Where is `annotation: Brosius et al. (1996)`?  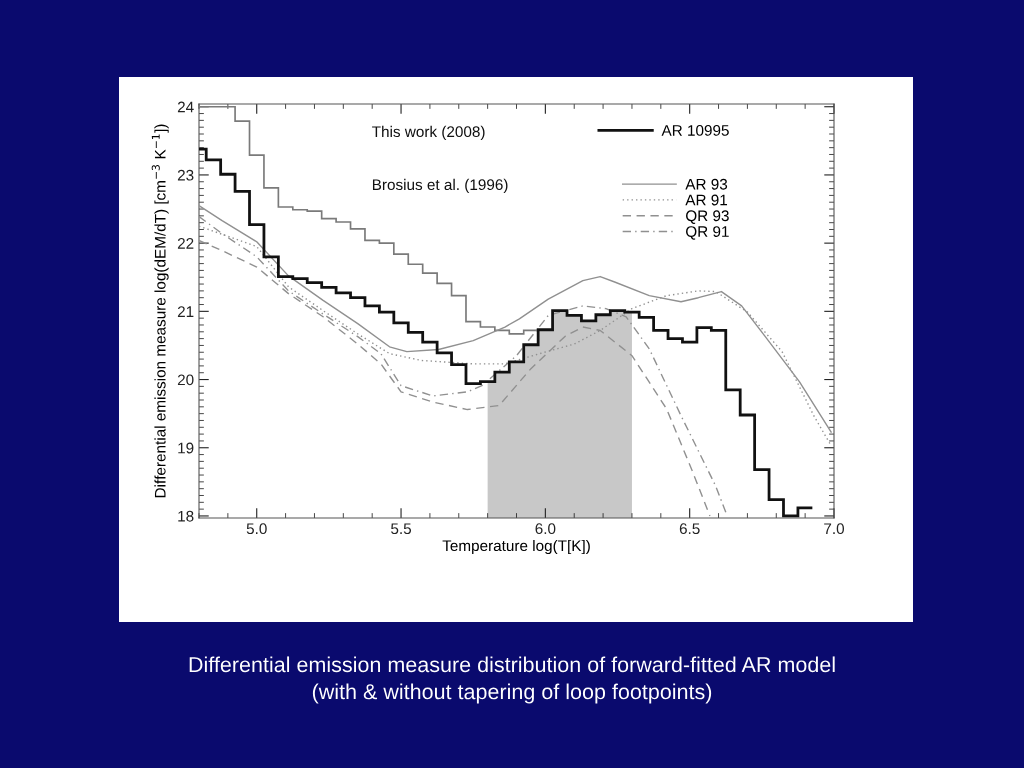
annotation: Brosius et al. (1996) is located at coordinates (440, 186).